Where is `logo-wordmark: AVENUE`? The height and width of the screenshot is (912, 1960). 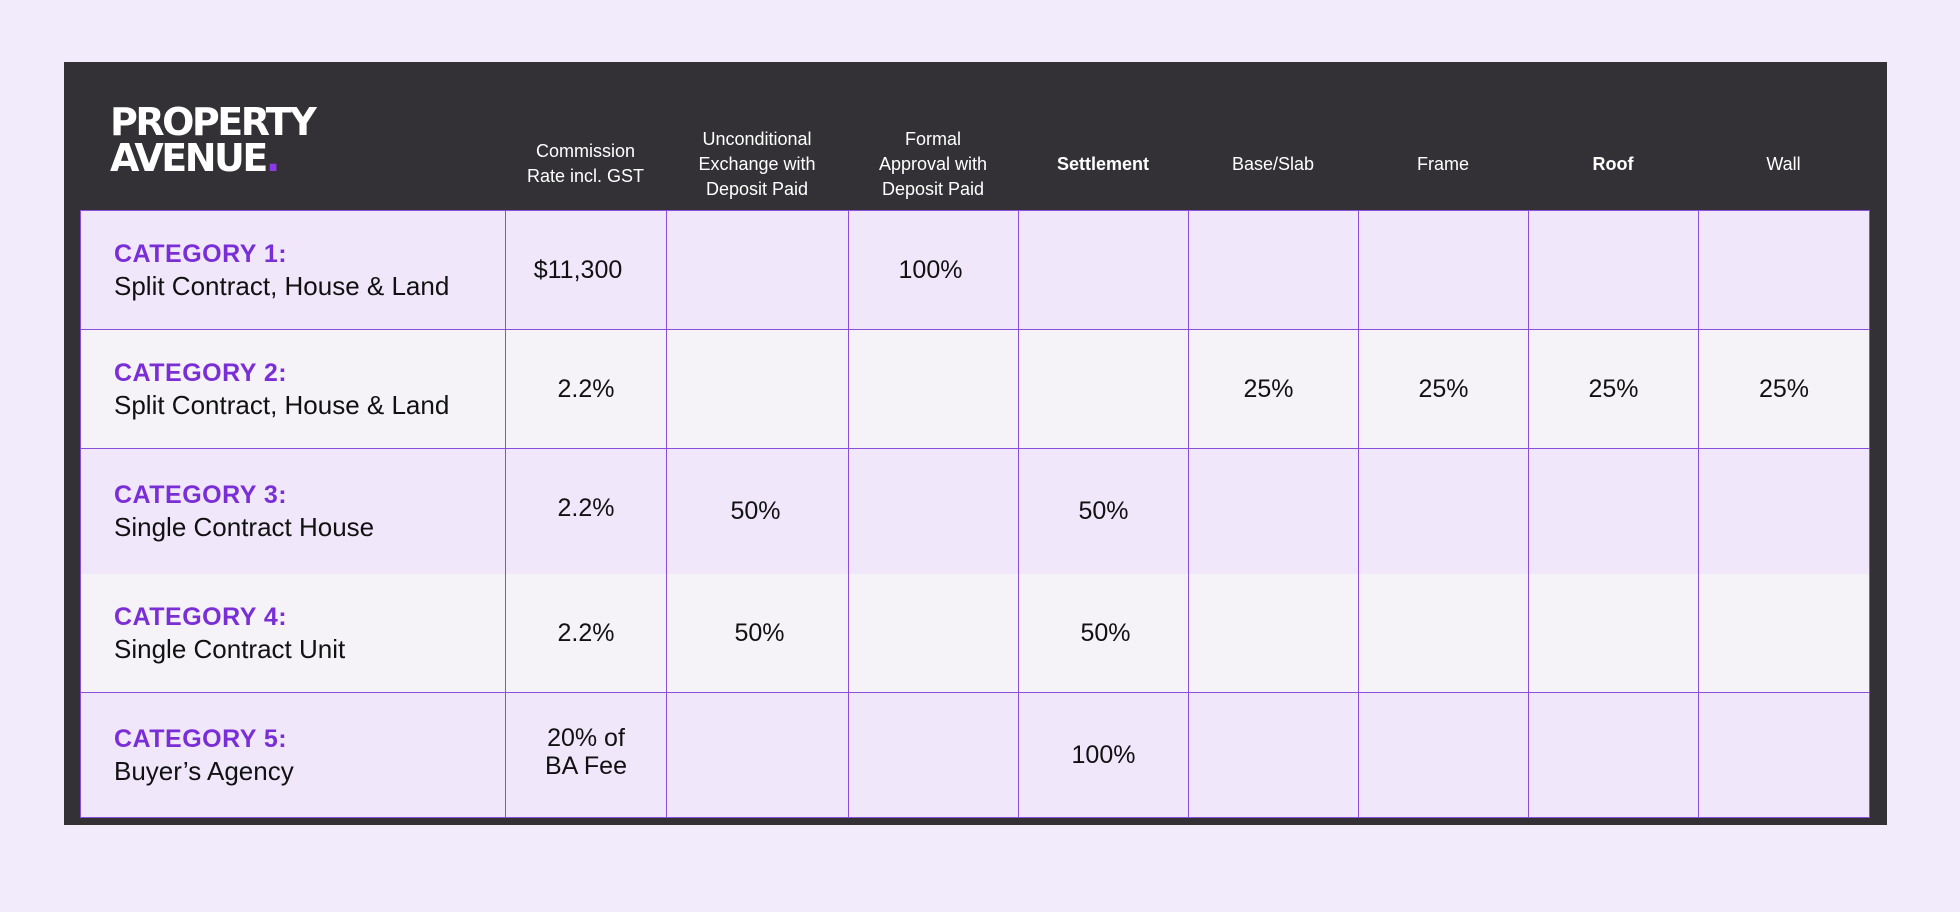
logo-wordmark: AVENUE is located at coordinates (189, 158).